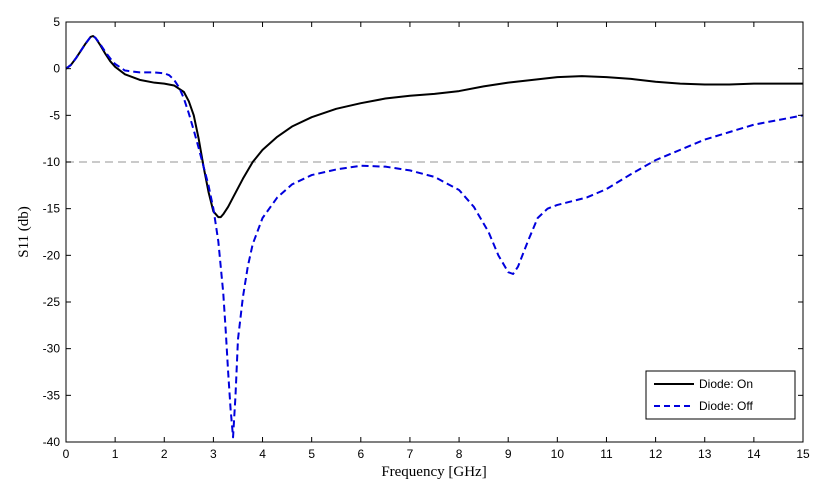 The height and width of the screenshot is (501, 825). What do you see at coordinates (115, 454) in the screenshot?
I see `x-tick-label: 1` at bounding box center [115, 454].